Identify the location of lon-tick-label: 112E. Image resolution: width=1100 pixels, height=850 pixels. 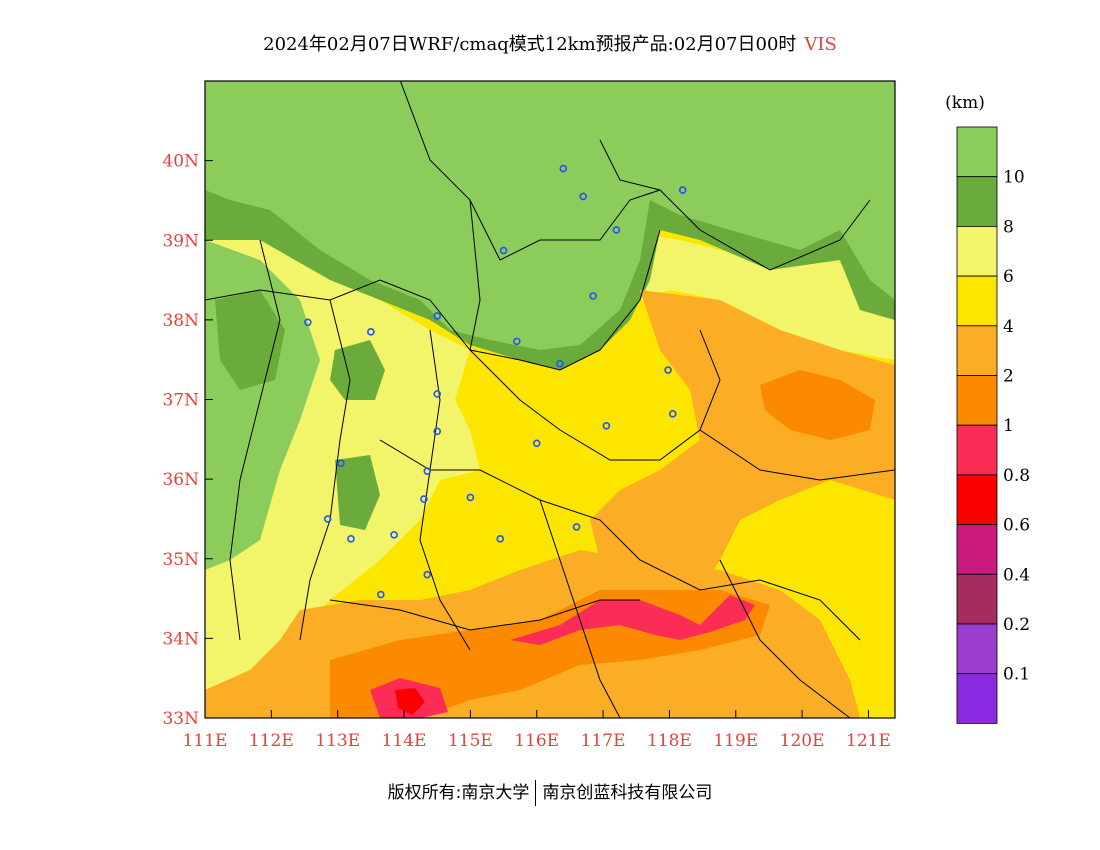
(271, 741).